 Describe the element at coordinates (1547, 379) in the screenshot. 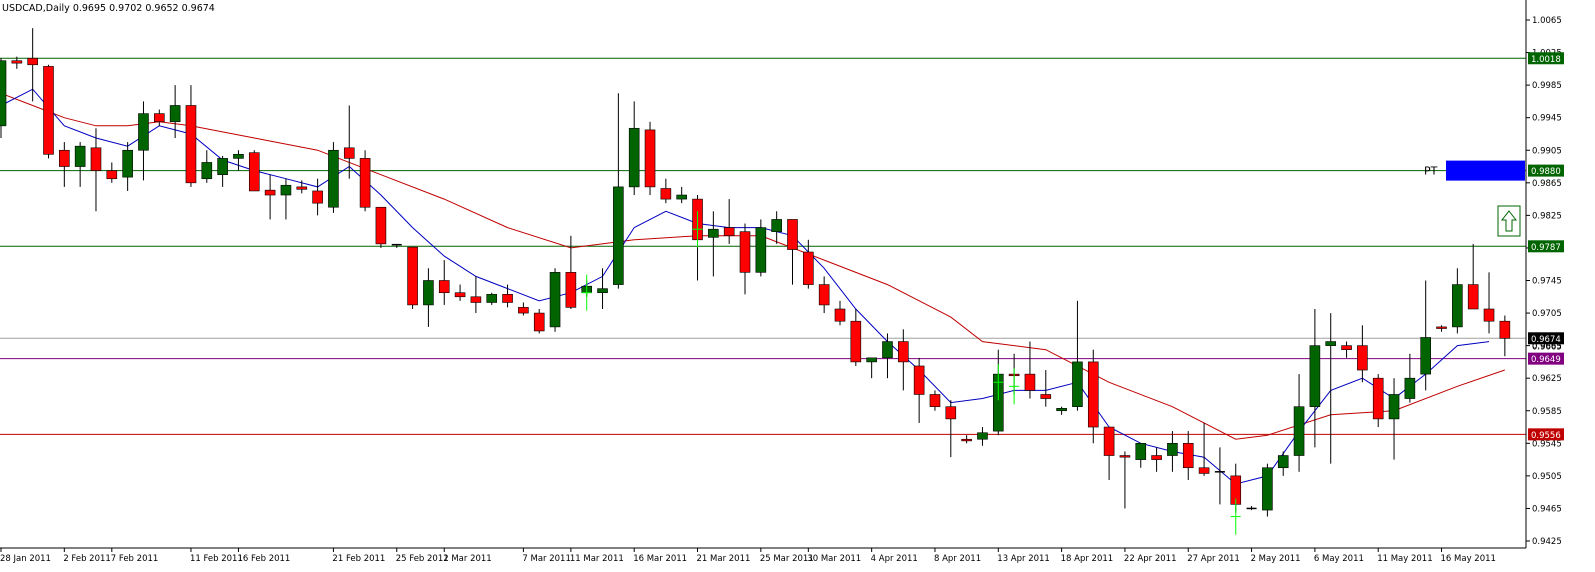

I see `y-tick-label: 0.9625` at that location.